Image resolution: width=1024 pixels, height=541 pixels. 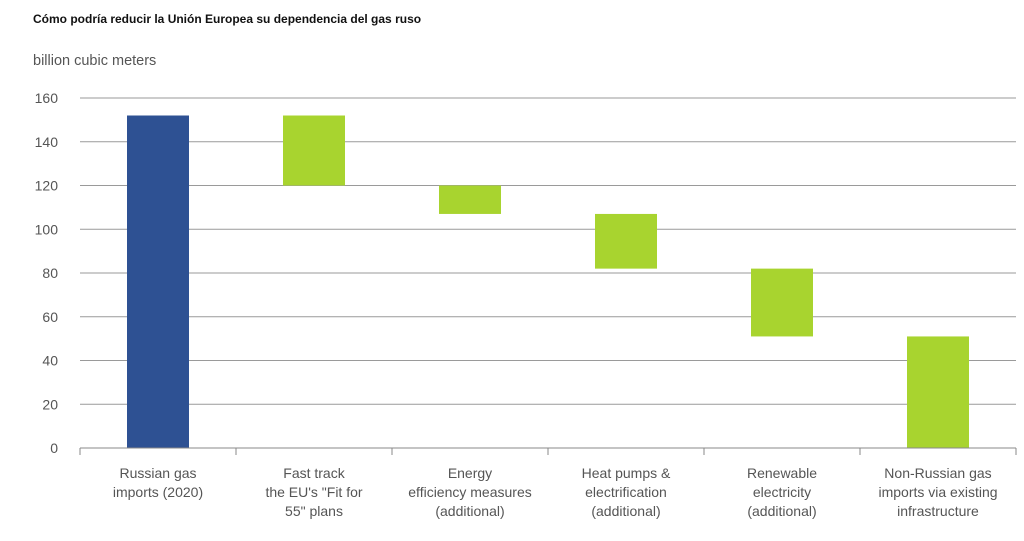 What do you see at coordinates (158, 492) in the screenshot?
I see `x-category-label: imports (2020)` at bounding box center [158, 492].